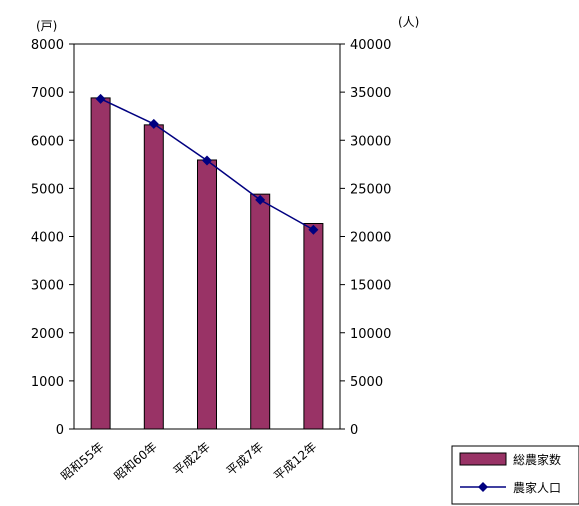  What do you see at coordinates (483, 459) in the screenshot?
I see `legend-bar-swatch` at bounding box center [483, 459].